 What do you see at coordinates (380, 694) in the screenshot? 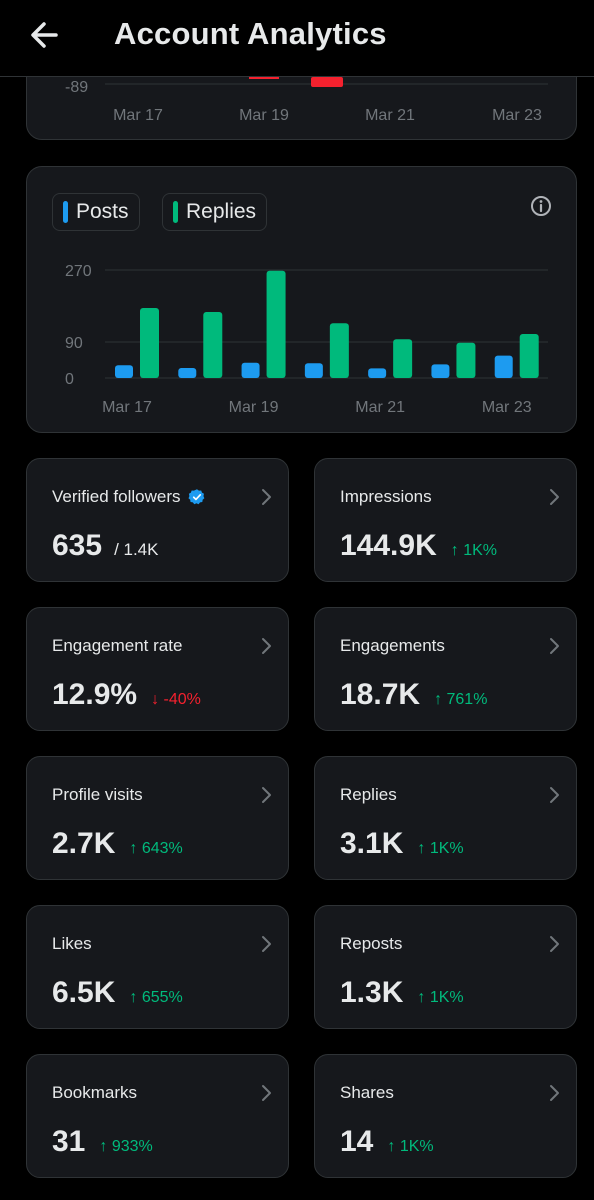
I see `stat-value: 18.7K` at bounding box center [380, 694].